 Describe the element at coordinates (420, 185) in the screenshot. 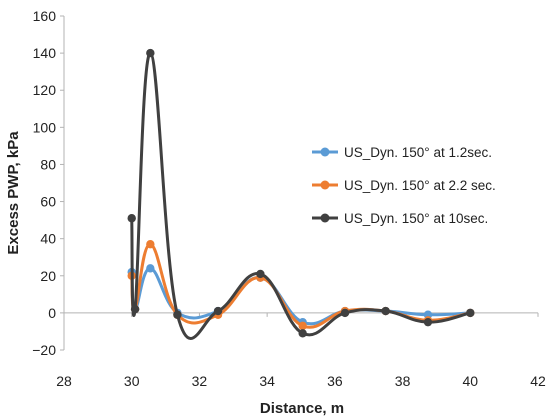

I see `legend-label: US_Dyn. 150° at 2.2 sec.` at that location.